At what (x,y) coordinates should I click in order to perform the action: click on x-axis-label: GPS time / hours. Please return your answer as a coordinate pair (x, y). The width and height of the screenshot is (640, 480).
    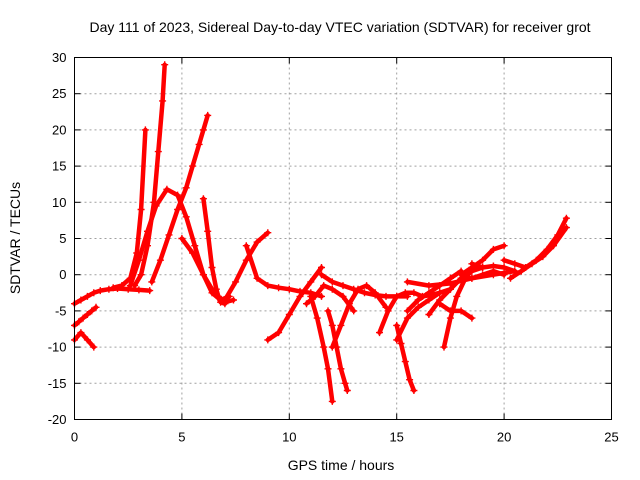
    Looking at the image, I should click on (341, 465).